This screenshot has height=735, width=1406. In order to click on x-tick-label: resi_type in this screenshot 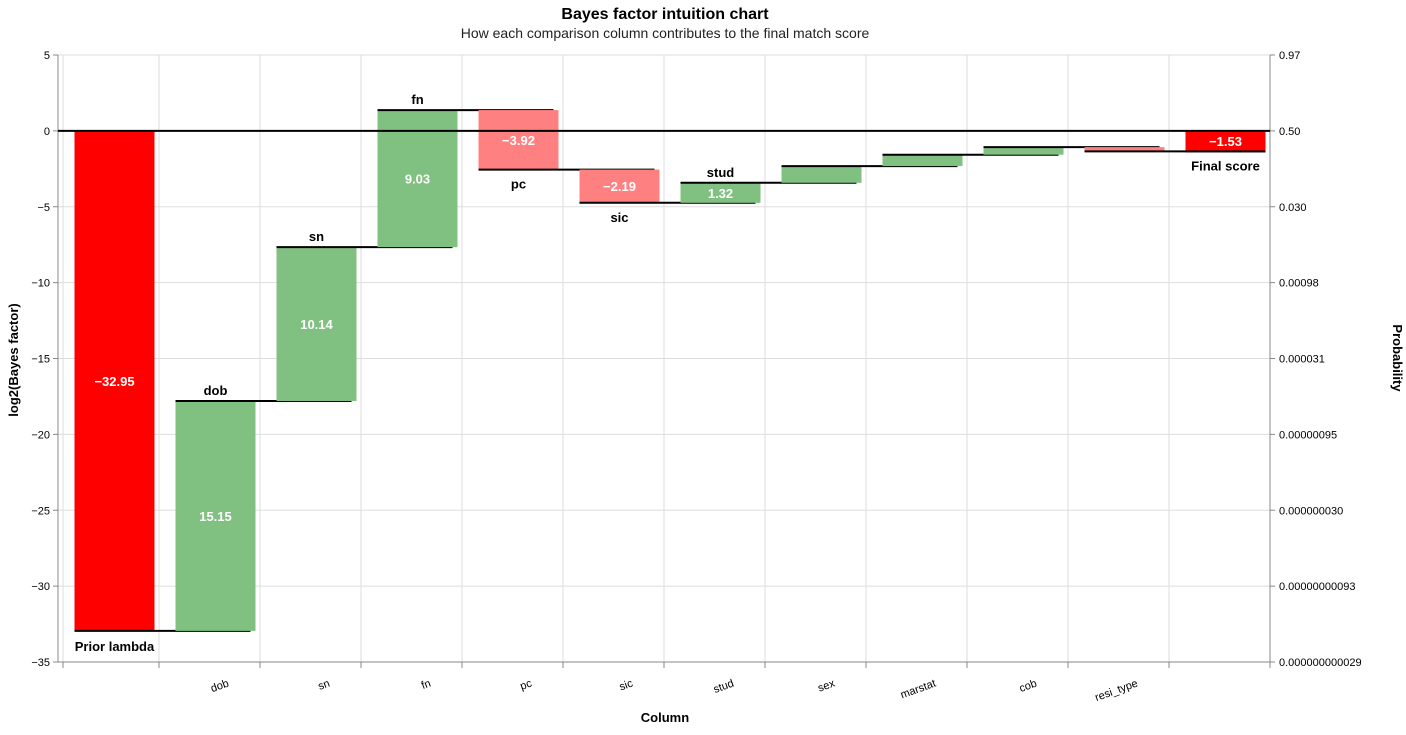, I will do `click(1116, 691)`.